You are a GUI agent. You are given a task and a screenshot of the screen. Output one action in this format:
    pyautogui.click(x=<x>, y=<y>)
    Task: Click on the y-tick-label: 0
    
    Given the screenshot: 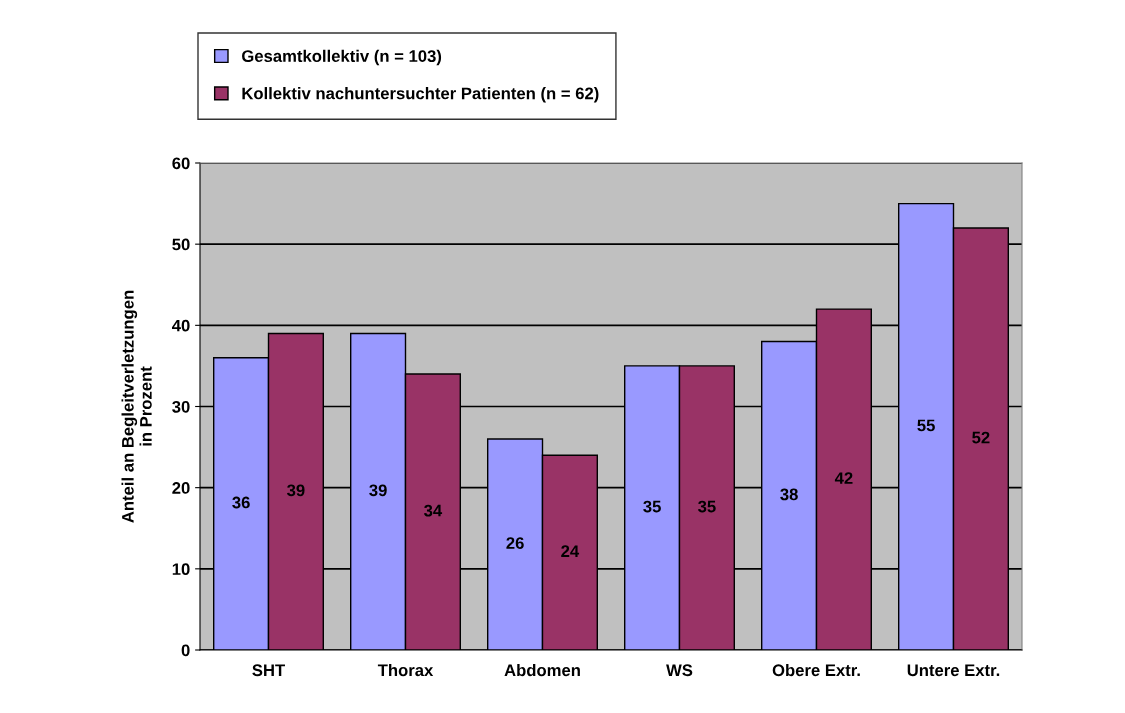 What is the action you would take?
    pyautogui.click(x=185, y=650)
    